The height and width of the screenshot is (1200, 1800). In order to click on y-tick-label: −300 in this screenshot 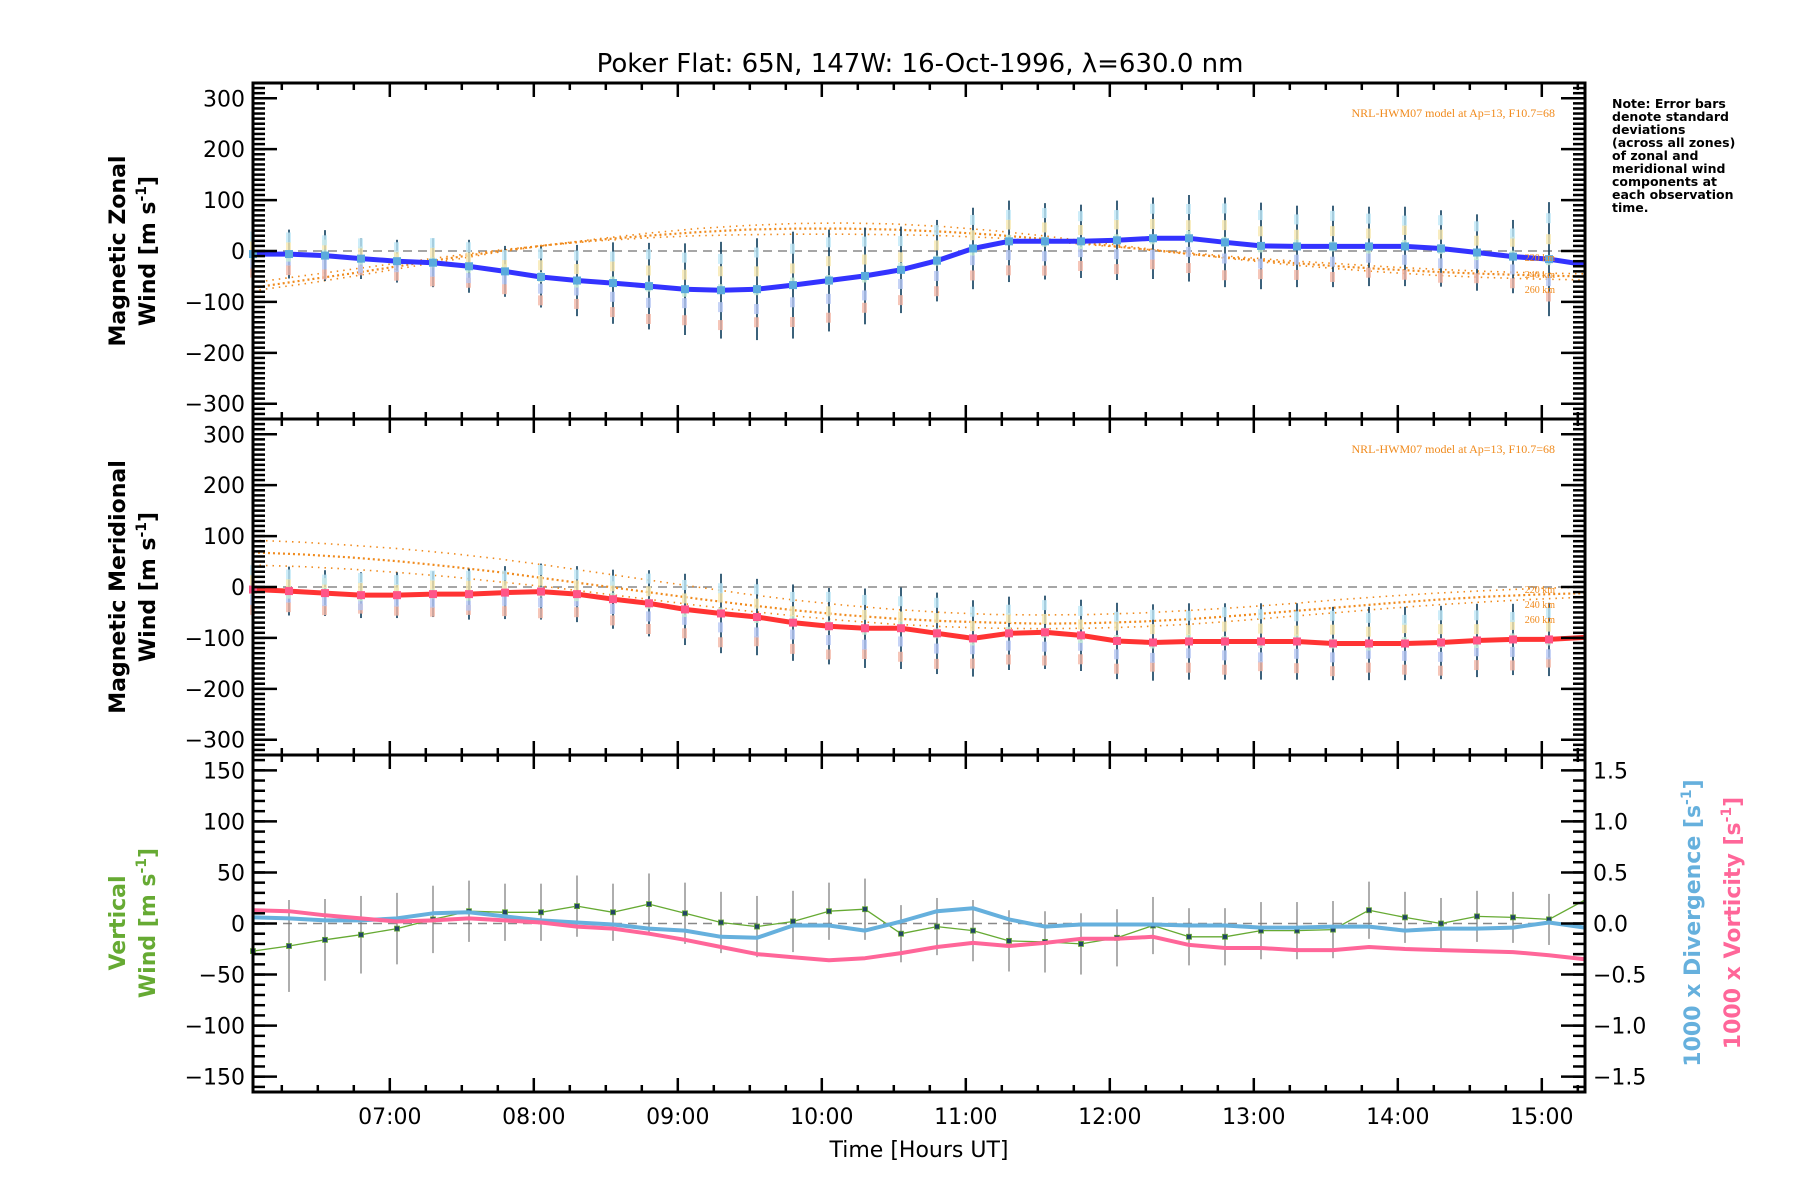, I will do `click(215, 405)`.